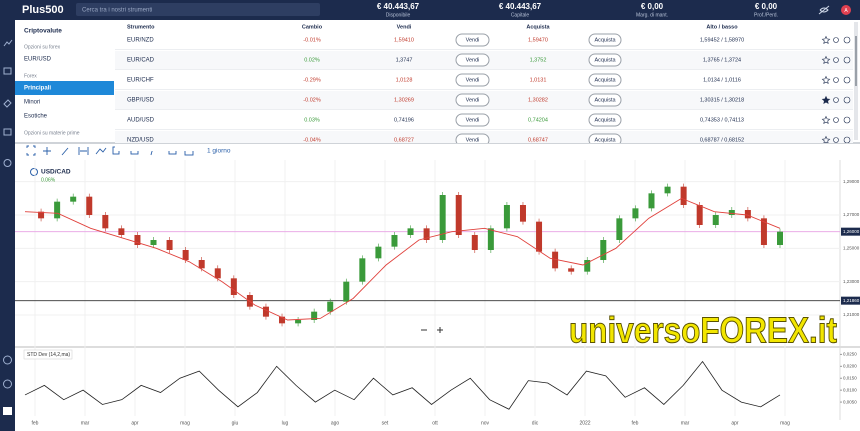 The width and height of the screenshot is (860, 431). I want to click on avatar-letter: A, so click(846, 11).